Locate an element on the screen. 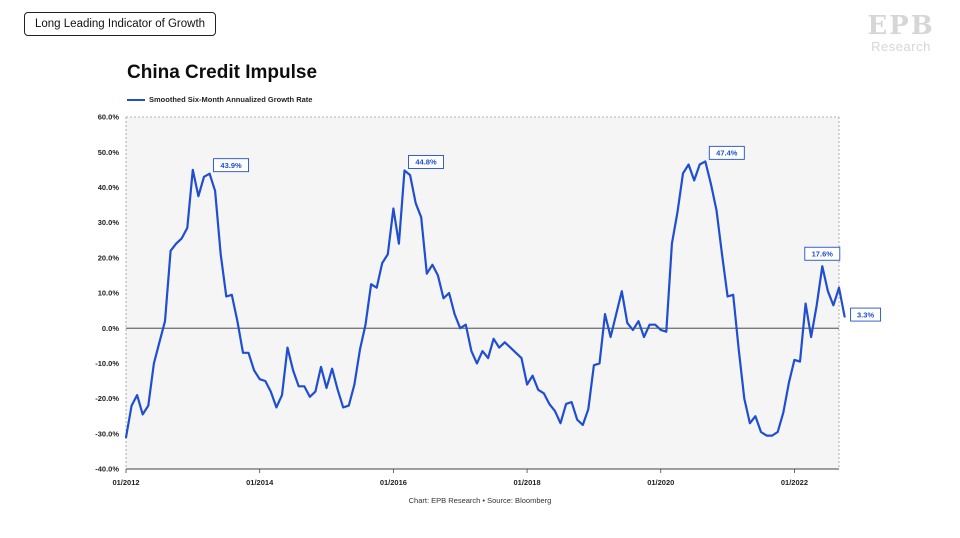  epb-research-logo: EPB Research is located at coordinates (901, 33).